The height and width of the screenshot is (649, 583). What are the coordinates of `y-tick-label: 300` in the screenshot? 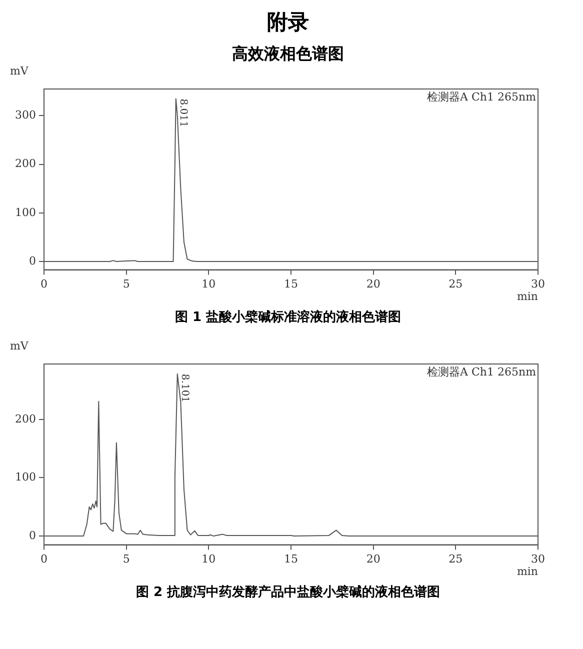 It's located at (25, 115).